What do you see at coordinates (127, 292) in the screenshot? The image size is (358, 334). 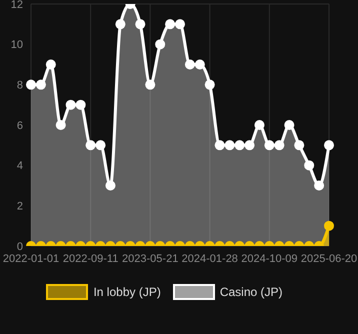 I see `legend-label: In lobby (JP)` at bounding box center [127, 292].